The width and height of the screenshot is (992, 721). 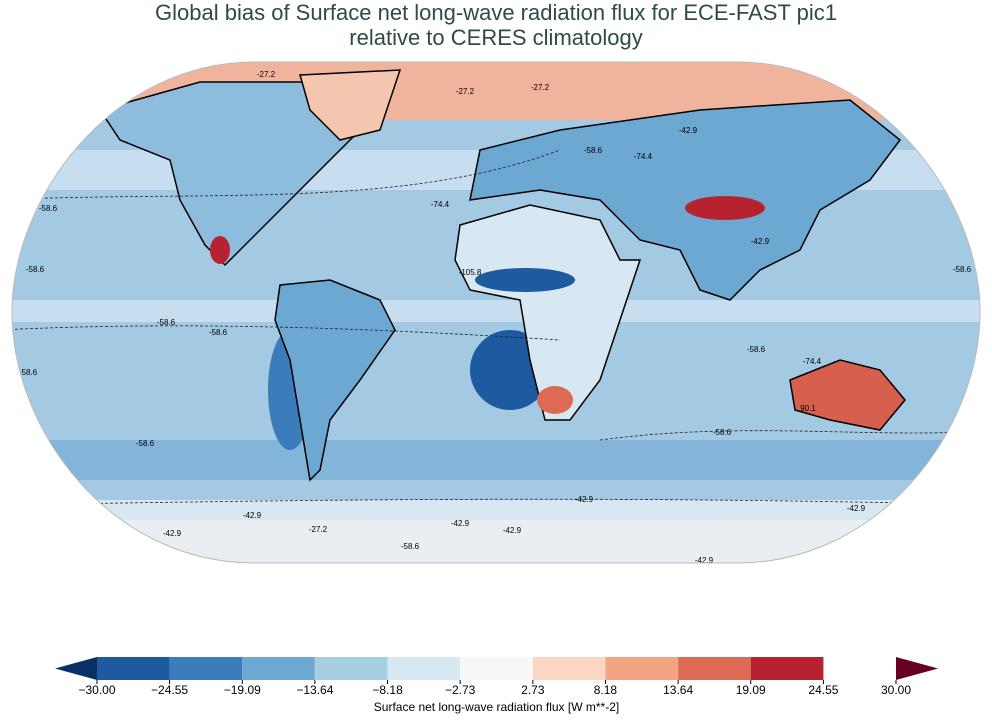 What do you see at coordinates (96, 690) in the screenshot?
I see `colorbar-tick-label: −30.00` at bounding box center [96, 690].